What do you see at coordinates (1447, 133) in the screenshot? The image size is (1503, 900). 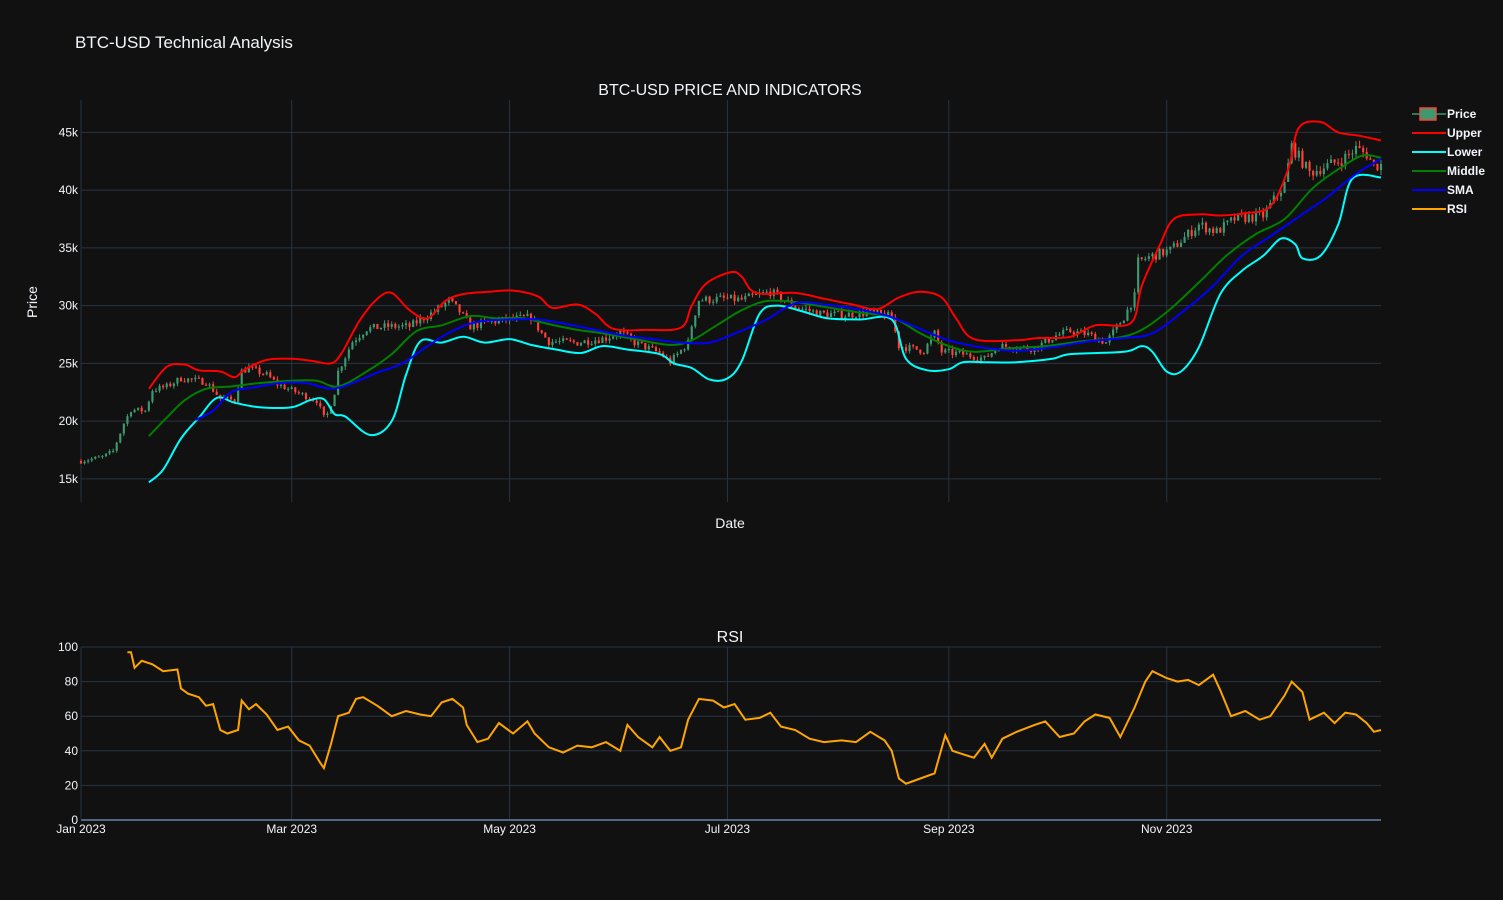 I see `legend-item-upper: Upper` at bounding box center [1447, 133].